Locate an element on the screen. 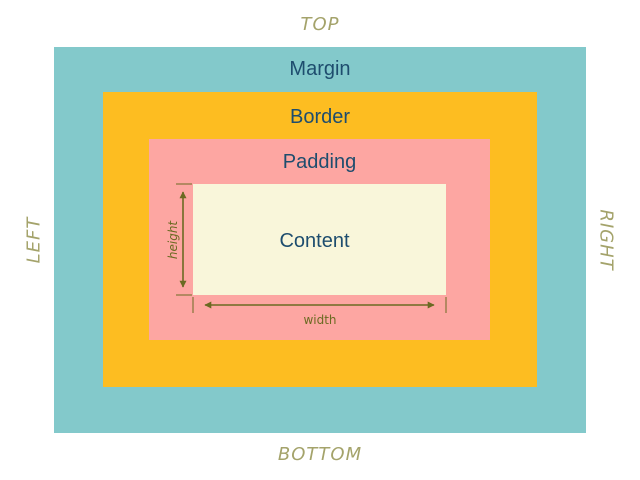  height-label: height is located at coordinates (173, 240).